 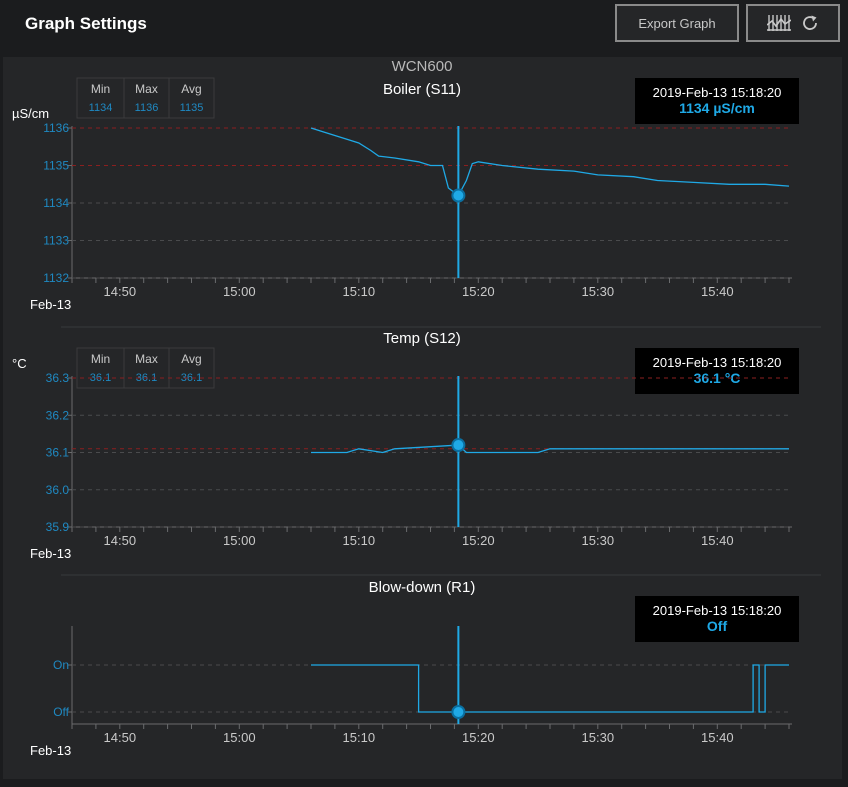 I want to click on stats-value-max: 1136, so click(x=147, y=108).